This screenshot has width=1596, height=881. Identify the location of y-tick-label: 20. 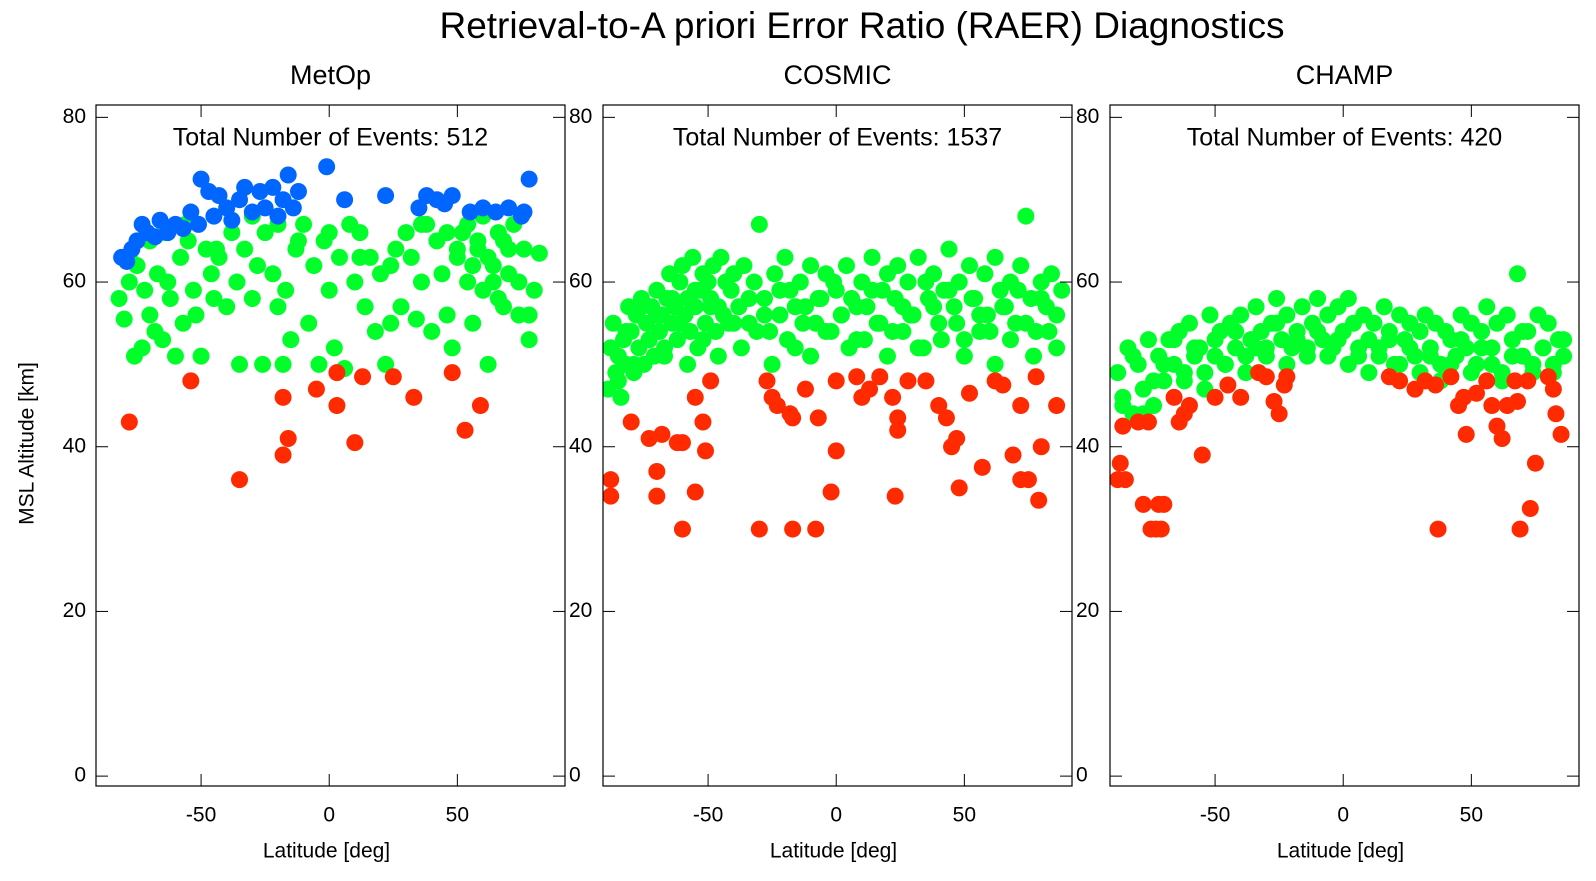
(74, 610).